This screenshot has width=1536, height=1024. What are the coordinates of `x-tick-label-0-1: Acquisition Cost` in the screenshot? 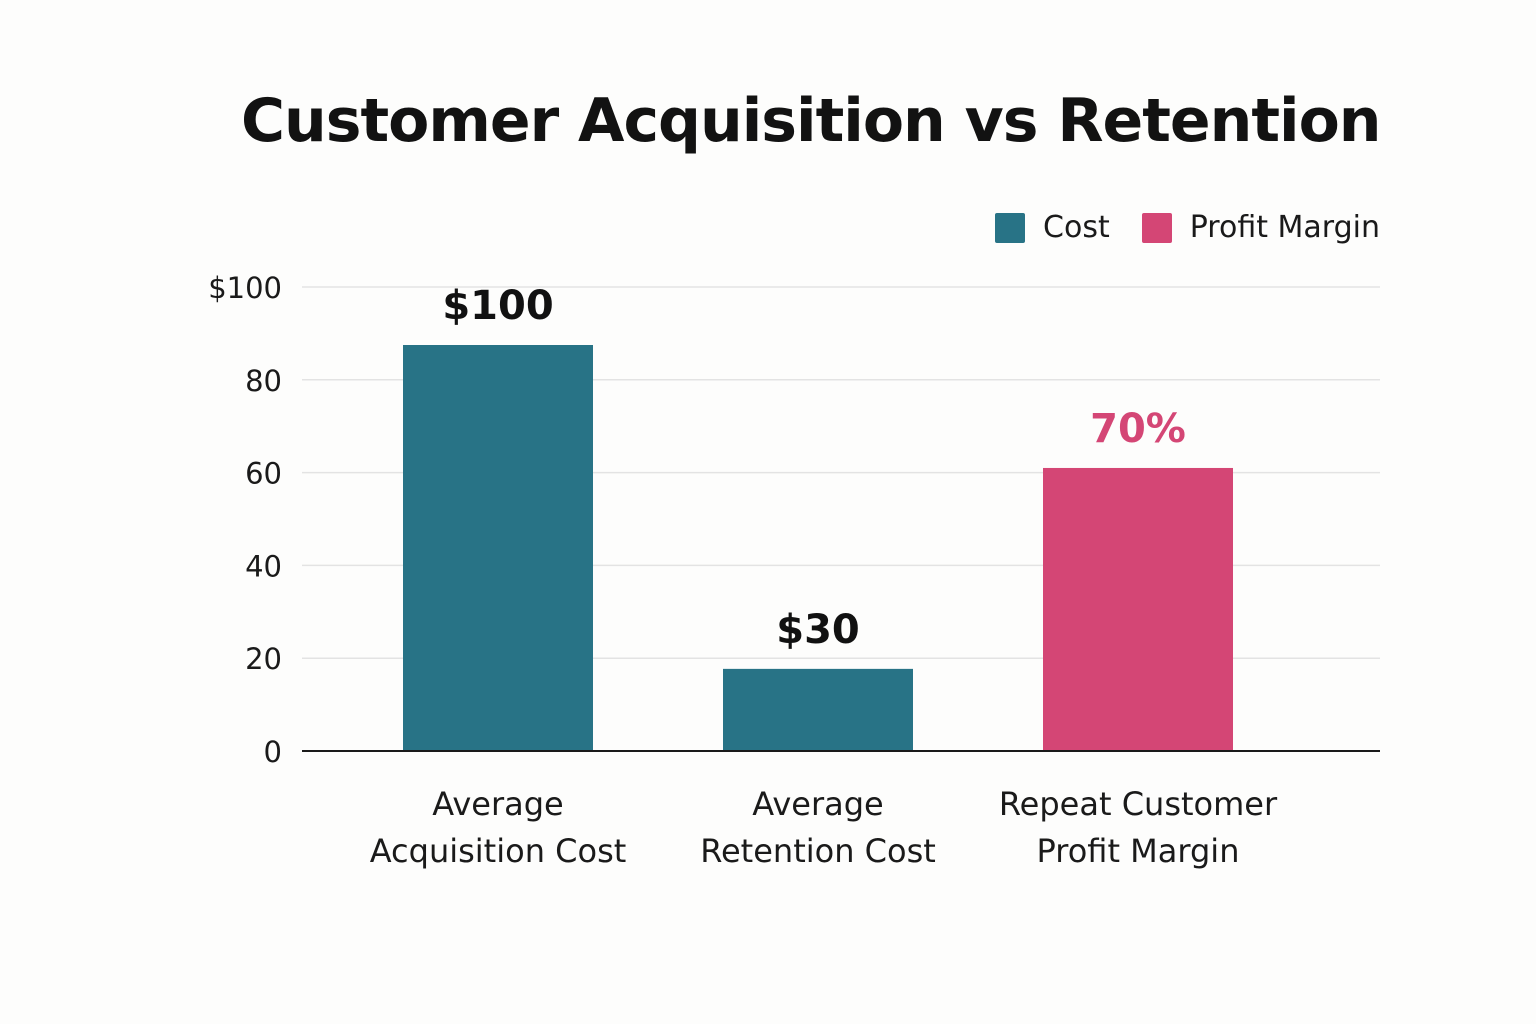 It's located at (498, 851).